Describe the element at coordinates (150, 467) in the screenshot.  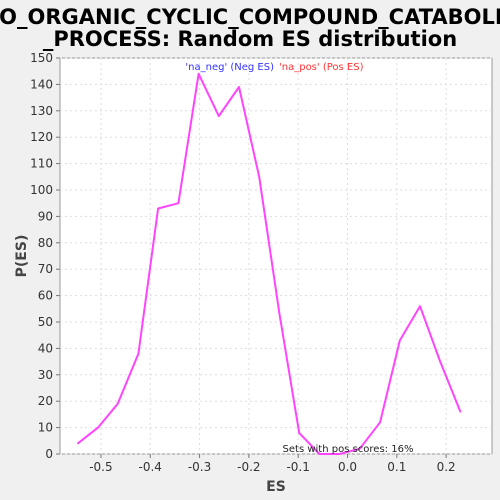
I see `x-tick-label: -0.4` at that location.